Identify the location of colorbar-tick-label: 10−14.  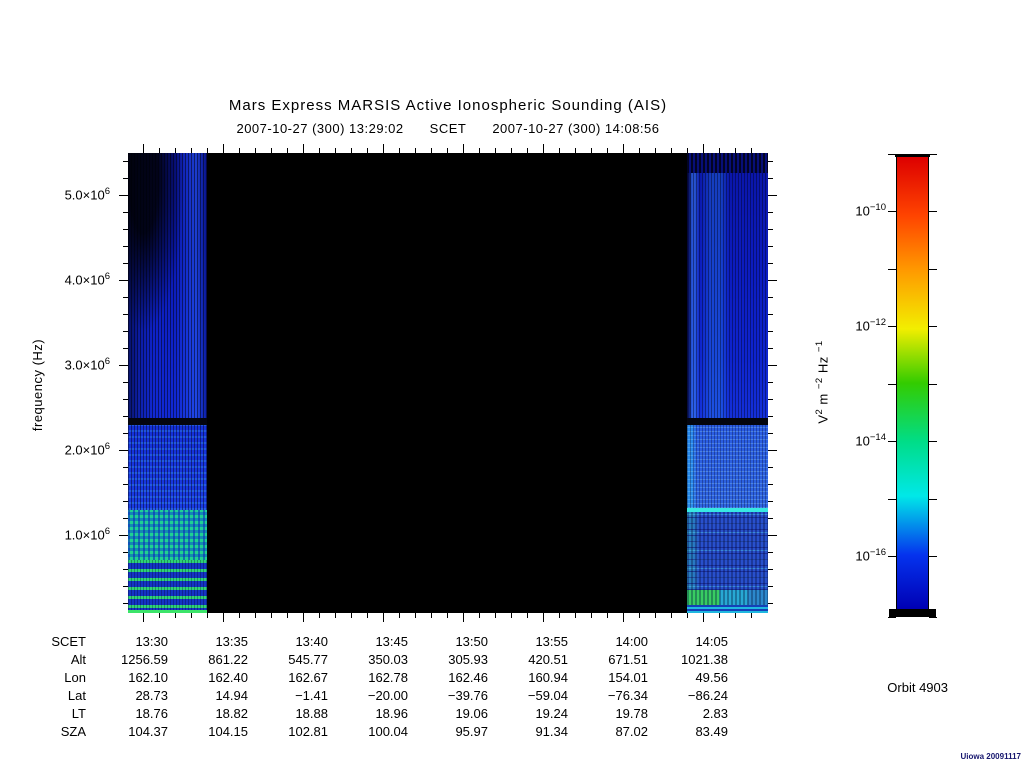
(870, 440).